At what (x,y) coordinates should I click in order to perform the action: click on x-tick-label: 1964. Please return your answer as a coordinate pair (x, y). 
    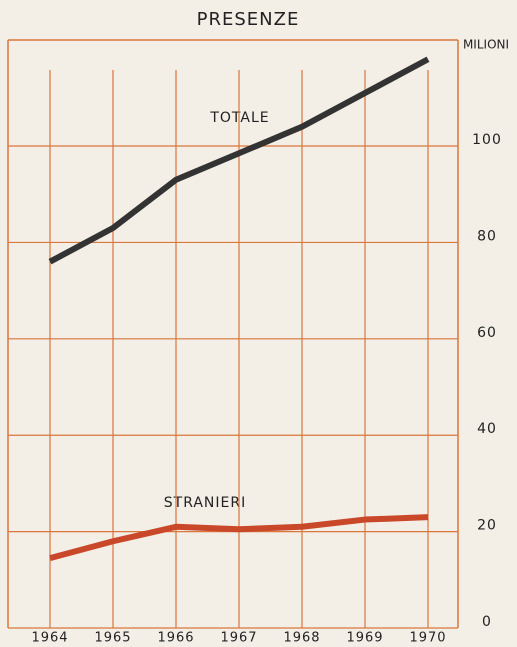
    Looking at the image, I should click on (49, 638).